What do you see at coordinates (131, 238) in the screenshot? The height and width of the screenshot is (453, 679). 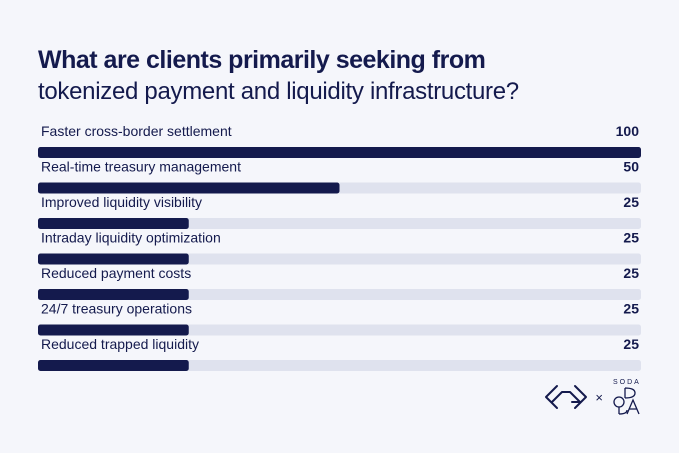 I see `bar-label: Intraday liquidity optimization` at bounding box center [131, 238].